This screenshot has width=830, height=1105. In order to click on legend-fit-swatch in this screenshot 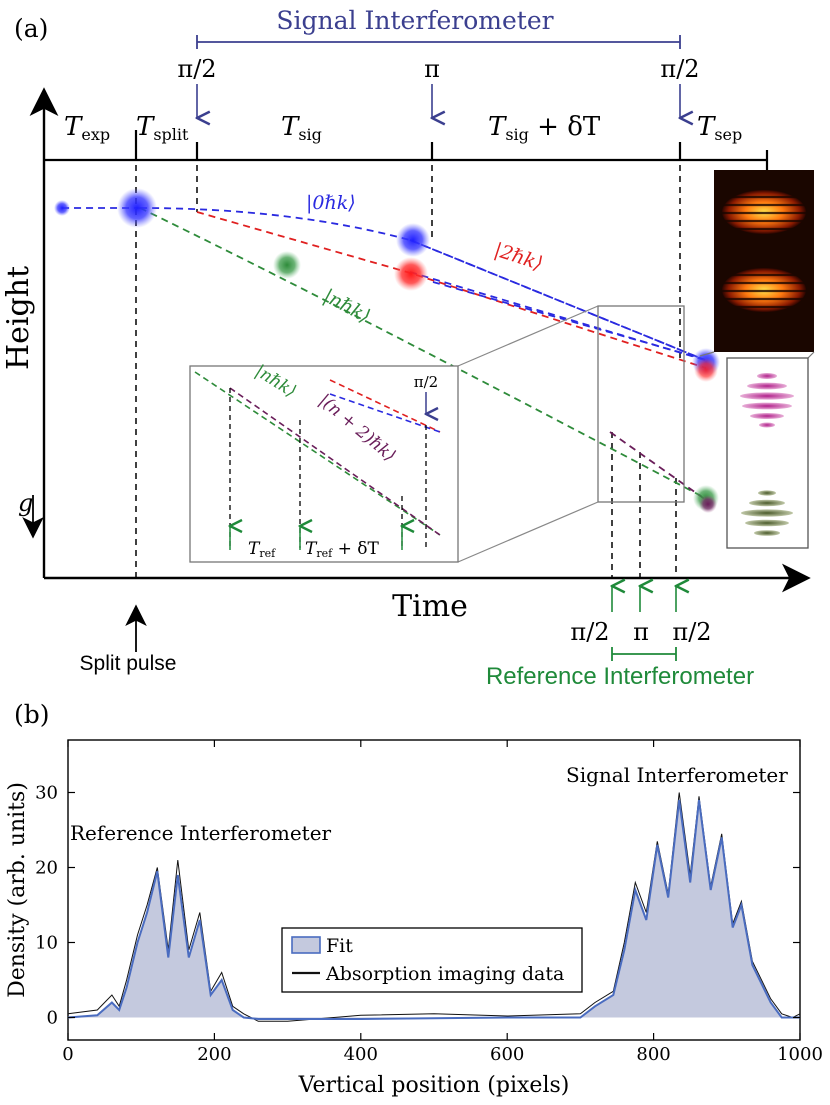, I will do `click(306, 945)`.